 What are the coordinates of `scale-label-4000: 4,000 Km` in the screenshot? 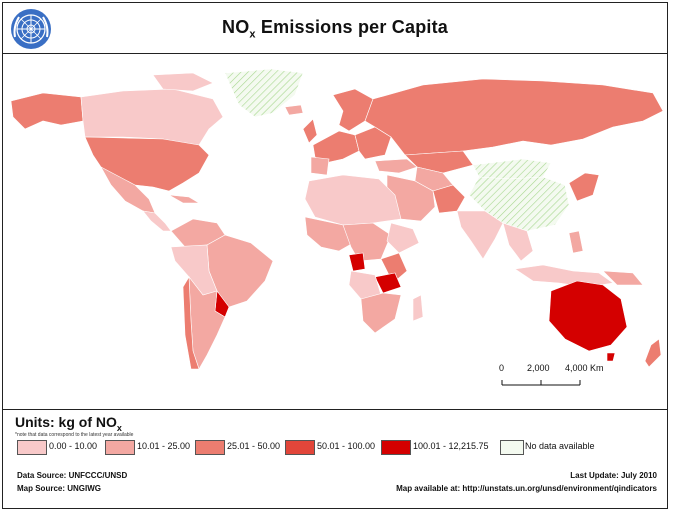 It's located at (584, 368).